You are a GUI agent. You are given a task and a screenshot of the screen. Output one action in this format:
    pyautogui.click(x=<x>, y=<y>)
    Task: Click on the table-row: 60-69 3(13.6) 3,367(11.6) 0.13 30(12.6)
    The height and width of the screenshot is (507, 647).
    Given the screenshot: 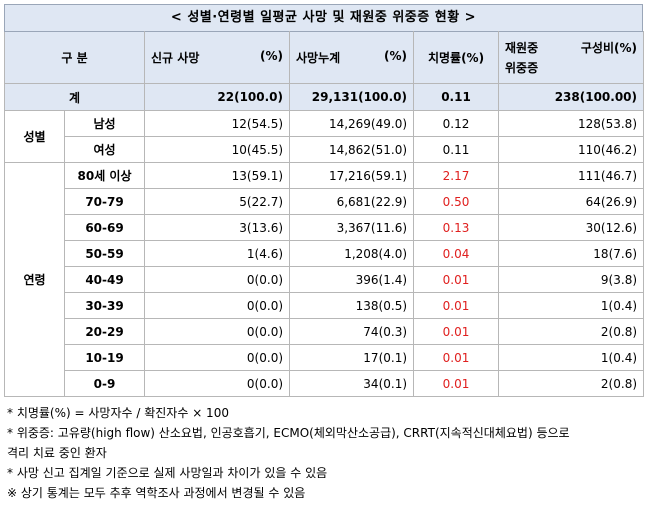 What is the action you would take?
    pyautogui.click(x=325, y=227)
    